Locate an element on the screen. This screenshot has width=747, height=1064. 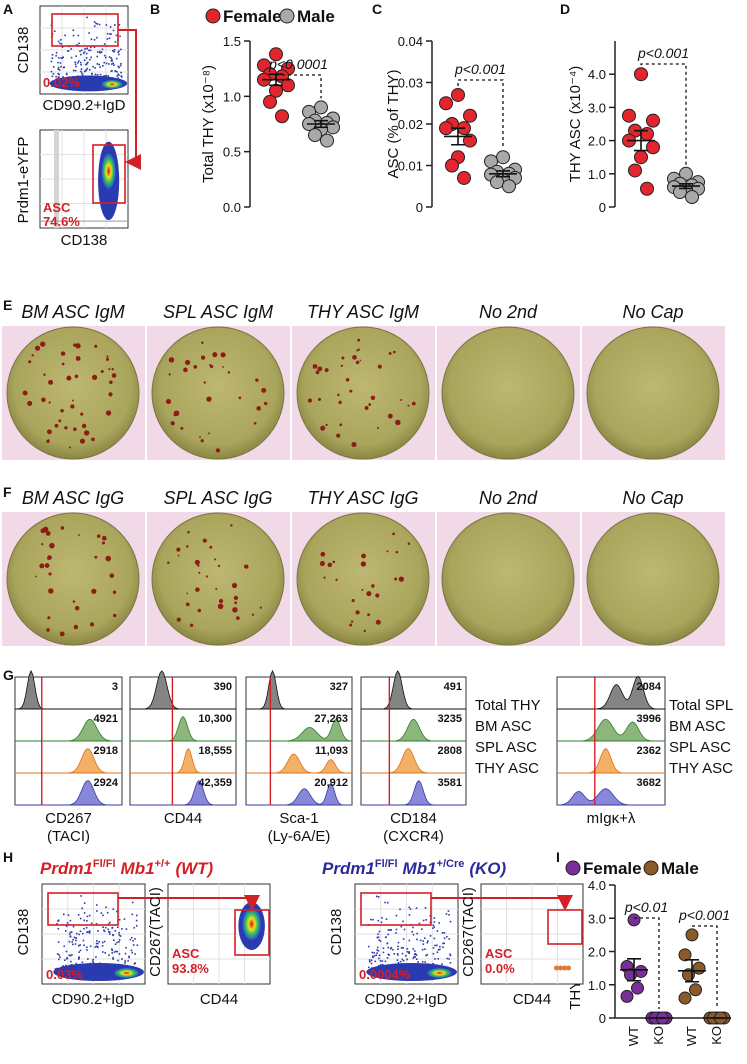
y-tick-label: 2.0 is located at coordinates (597, 952).